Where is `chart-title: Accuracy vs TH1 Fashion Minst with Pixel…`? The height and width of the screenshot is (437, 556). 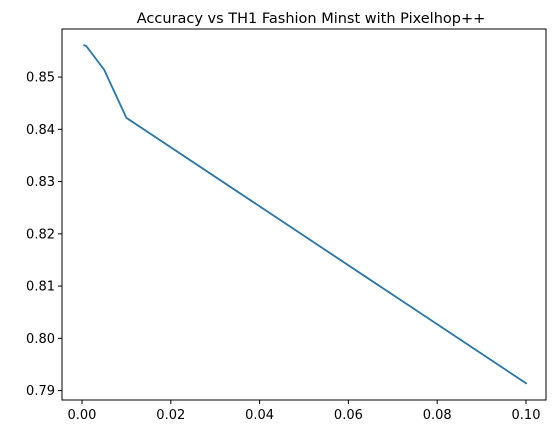
chart-title: Accuracy vs TH1 Fashion Minst with Pixel… is located at coordinates (311, 19).